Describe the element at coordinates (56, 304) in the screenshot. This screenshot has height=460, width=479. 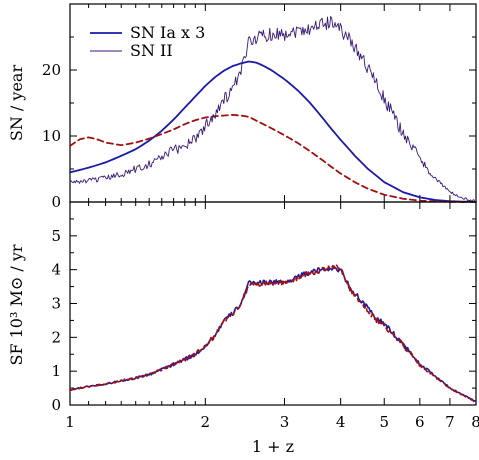
I see `y-tick-label: 3` at that location.